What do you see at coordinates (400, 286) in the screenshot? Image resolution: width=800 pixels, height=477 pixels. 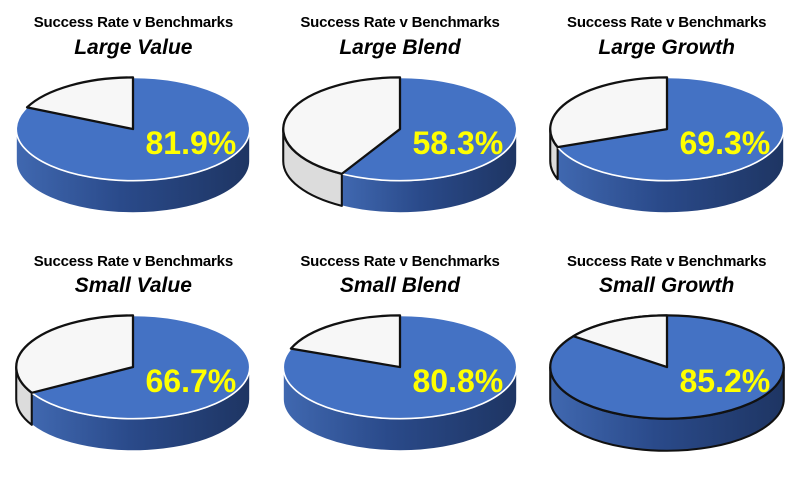 I see `chart-subtitle: Small Blend` at bounding box center [400, 286].